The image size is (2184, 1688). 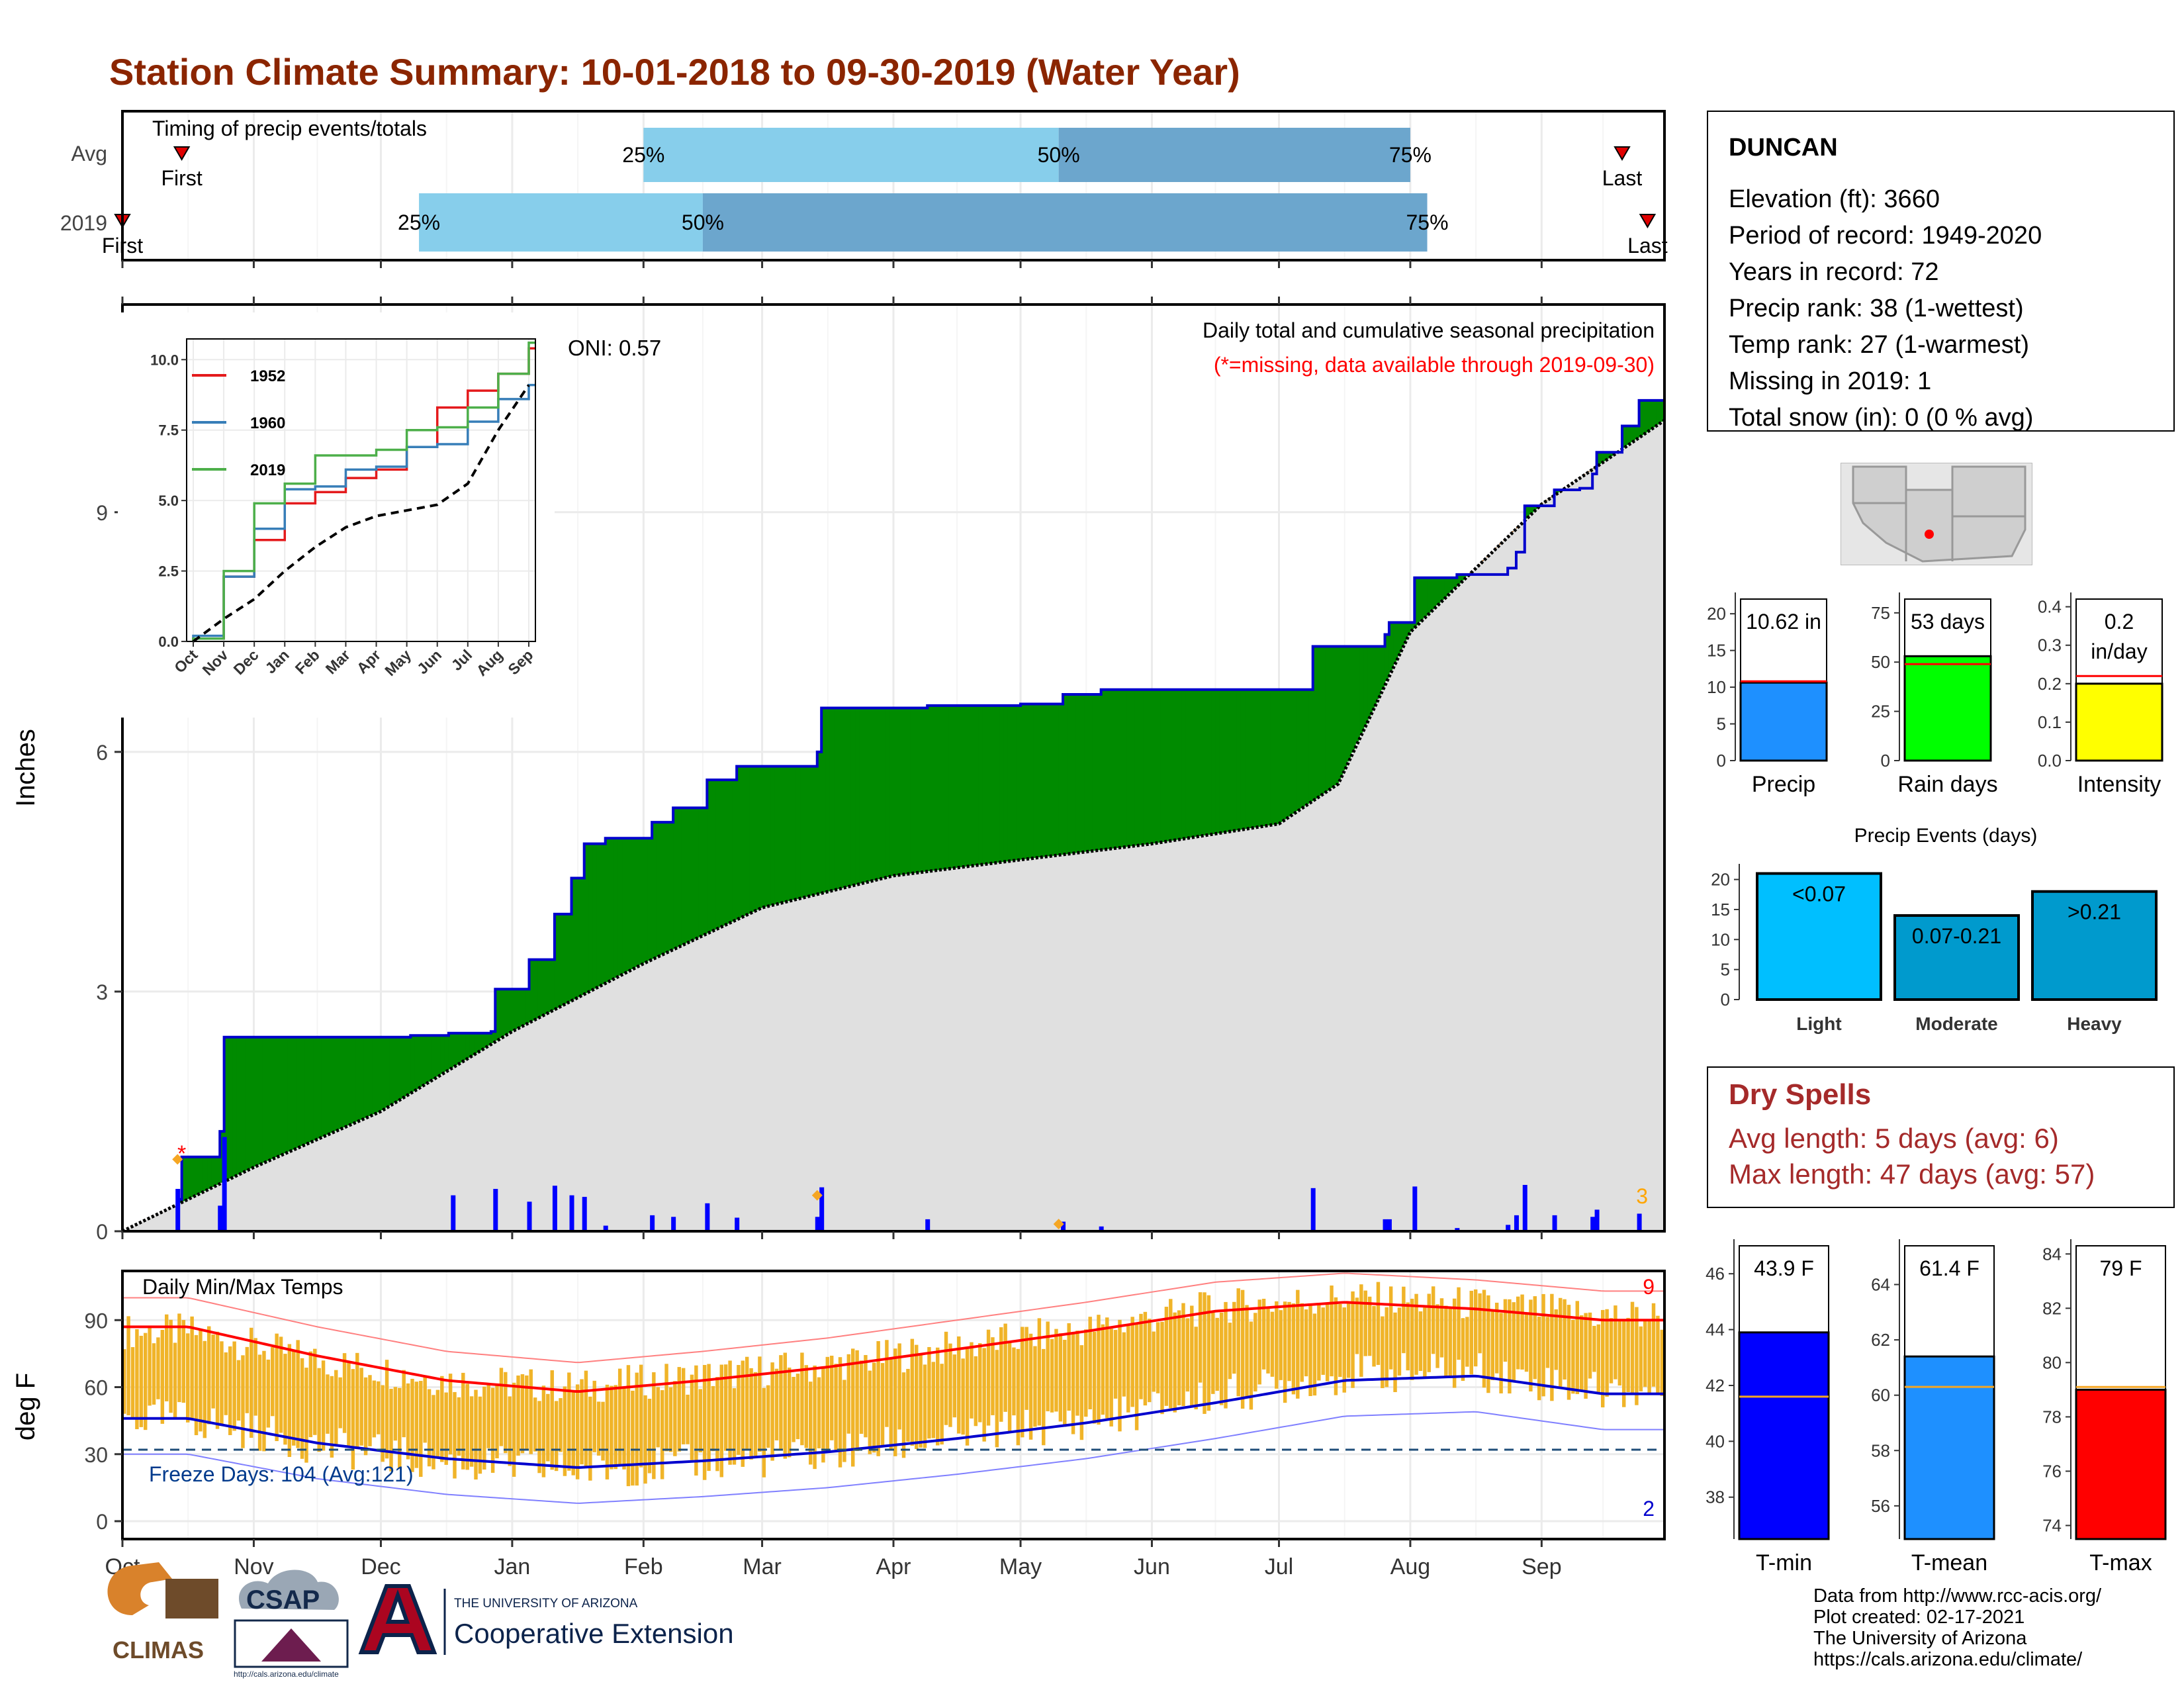 I want to click on dry-spells-avg: Avg length: 5 days (avg: 6), so click(x=1894, y=1138).